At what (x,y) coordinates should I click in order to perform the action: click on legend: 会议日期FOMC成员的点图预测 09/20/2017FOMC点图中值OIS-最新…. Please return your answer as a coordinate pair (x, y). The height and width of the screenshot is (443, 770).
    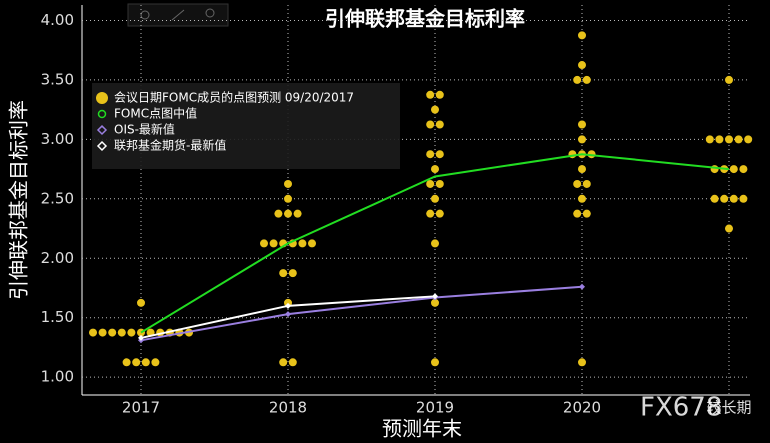
    Looking at the image, I should click on (225, 121).